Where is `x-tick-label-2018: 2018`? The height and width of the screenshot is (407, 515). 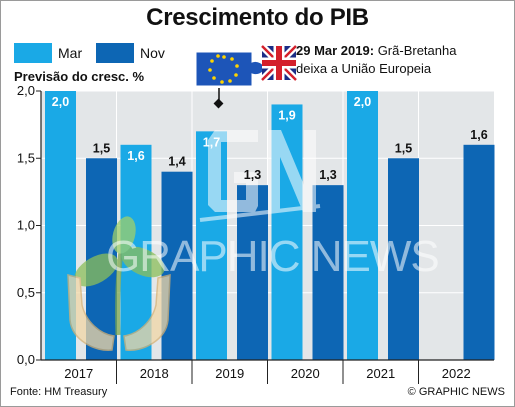
x-tick-label-2018: 2018 is located at coordinates (154, 373).